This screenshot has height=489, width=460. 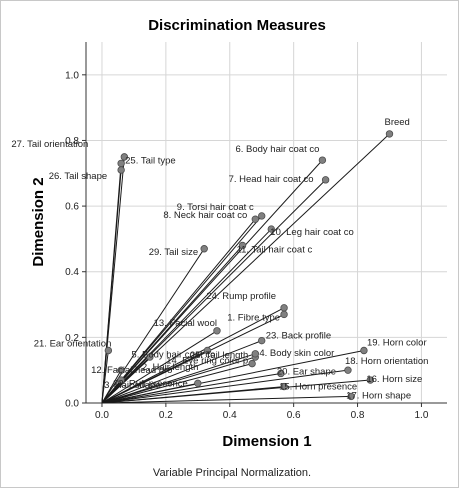 I want to click on point-label: 3. Hair shape, so click(x=132, y=385).